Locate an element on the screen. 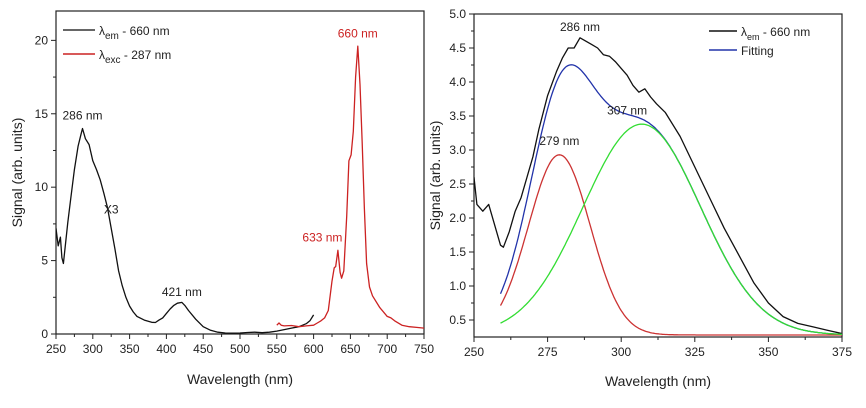 The image size is (866, 408). legend-entry-label: λexc - 287 nm is located at coordinates (135, 57).